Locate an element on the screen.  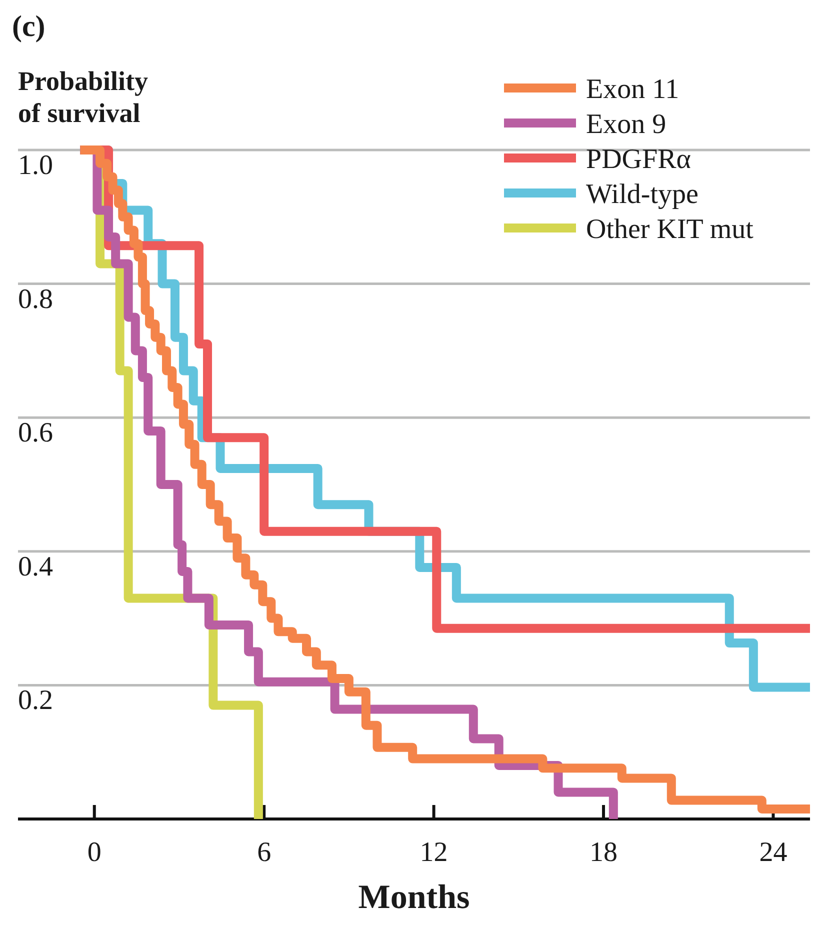
y-tick-label: 0.2 is located at coordinates (35, 700).